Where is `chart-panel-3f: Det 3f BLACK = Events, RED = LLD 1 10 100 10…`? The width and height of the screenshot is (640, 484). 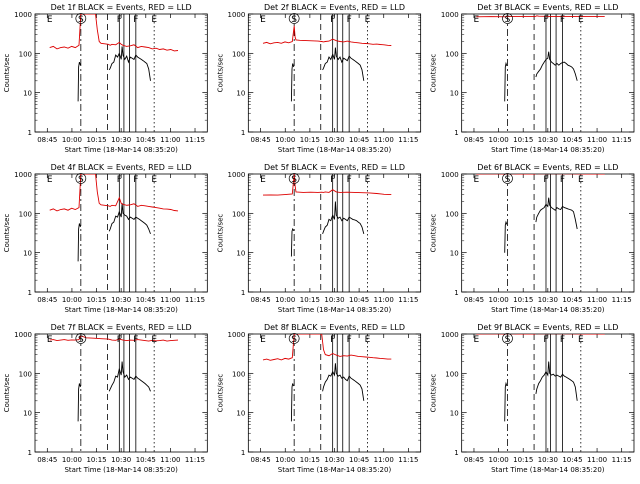 chart-panel-3f: Det 3f BLACK = Events, RED = LLD 1 10 100 10… is located at coordinates (532, 78).